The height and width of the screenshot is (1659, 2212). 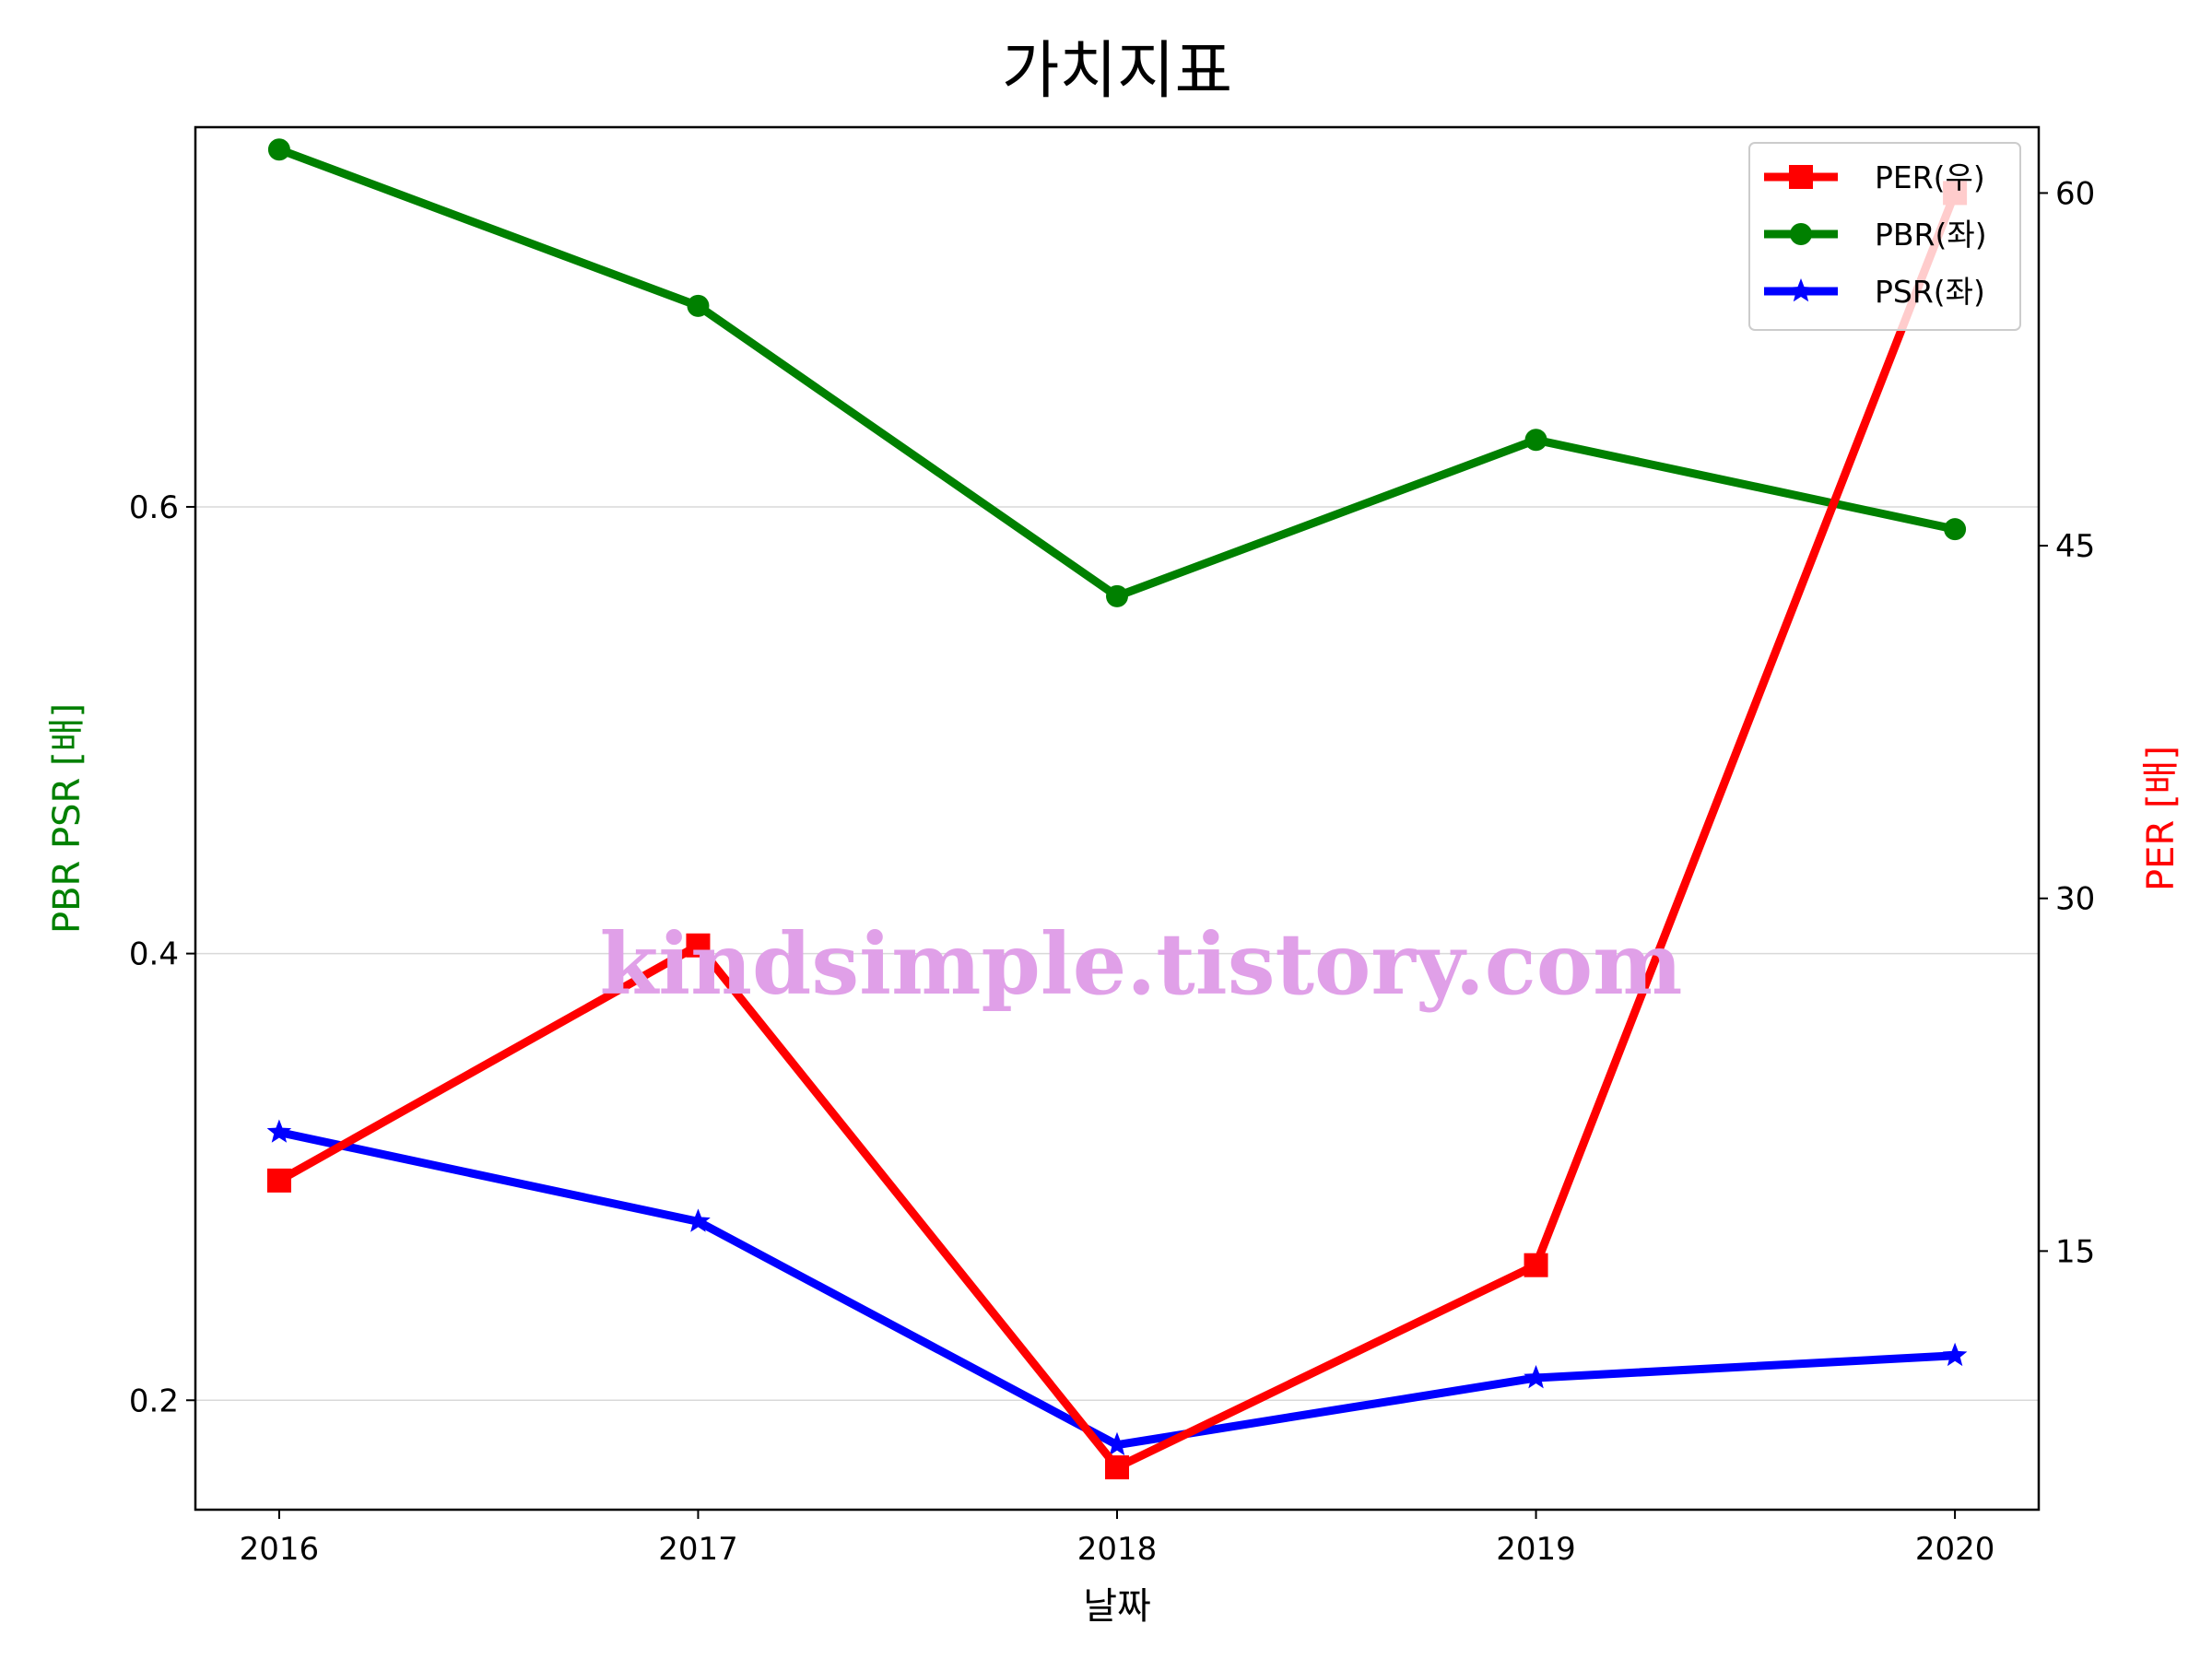 I want to click on y-right-tick-label: 60, so click(x=2075, y=193).